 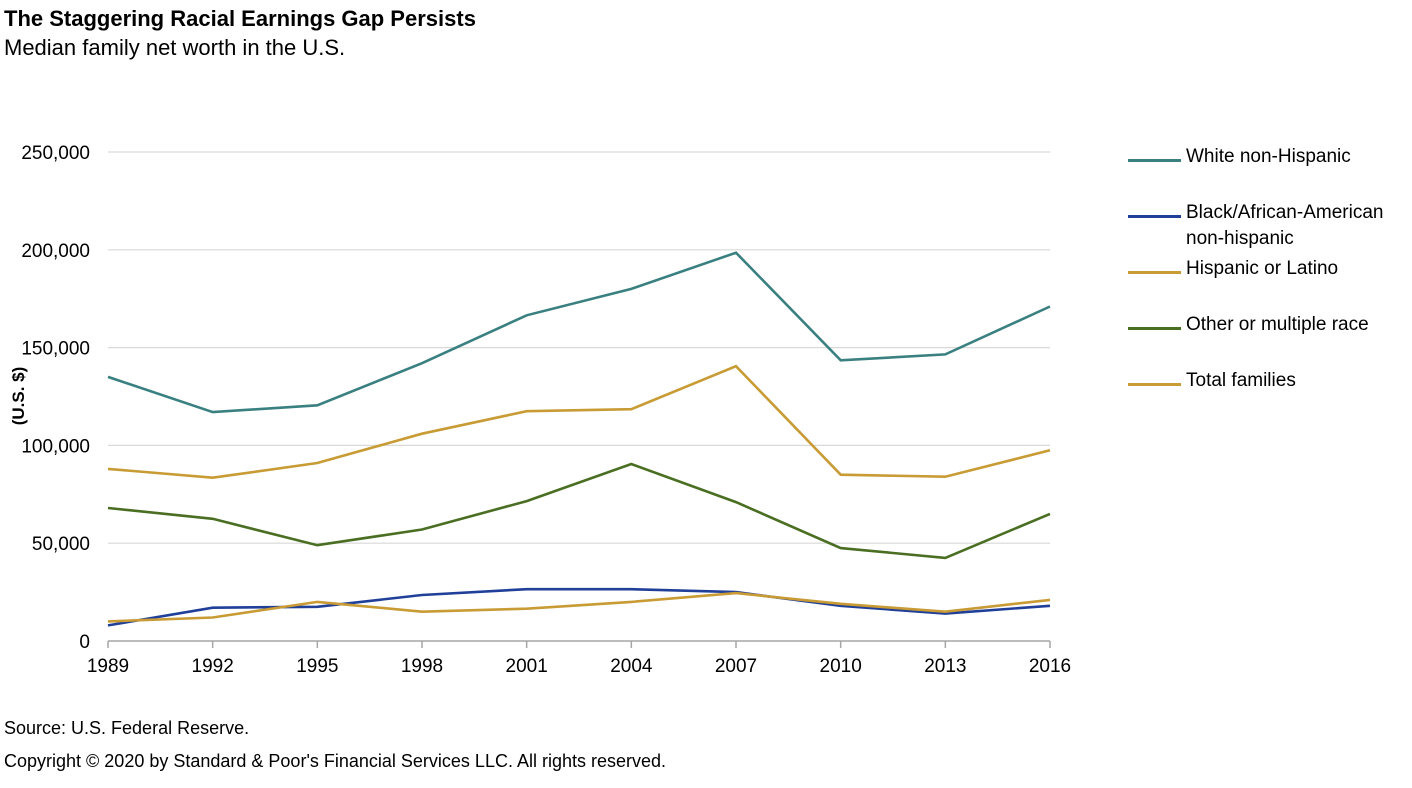 What do you see at coordinates (55, 251) in the screenshot?
I see `y-tick-label: 200,000` at bounding box center [55, 251].